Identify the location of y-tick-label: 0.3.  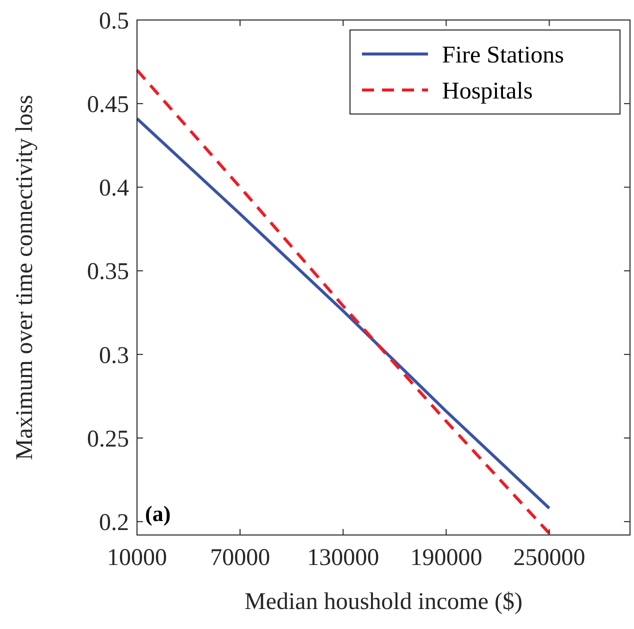
(114, 355).